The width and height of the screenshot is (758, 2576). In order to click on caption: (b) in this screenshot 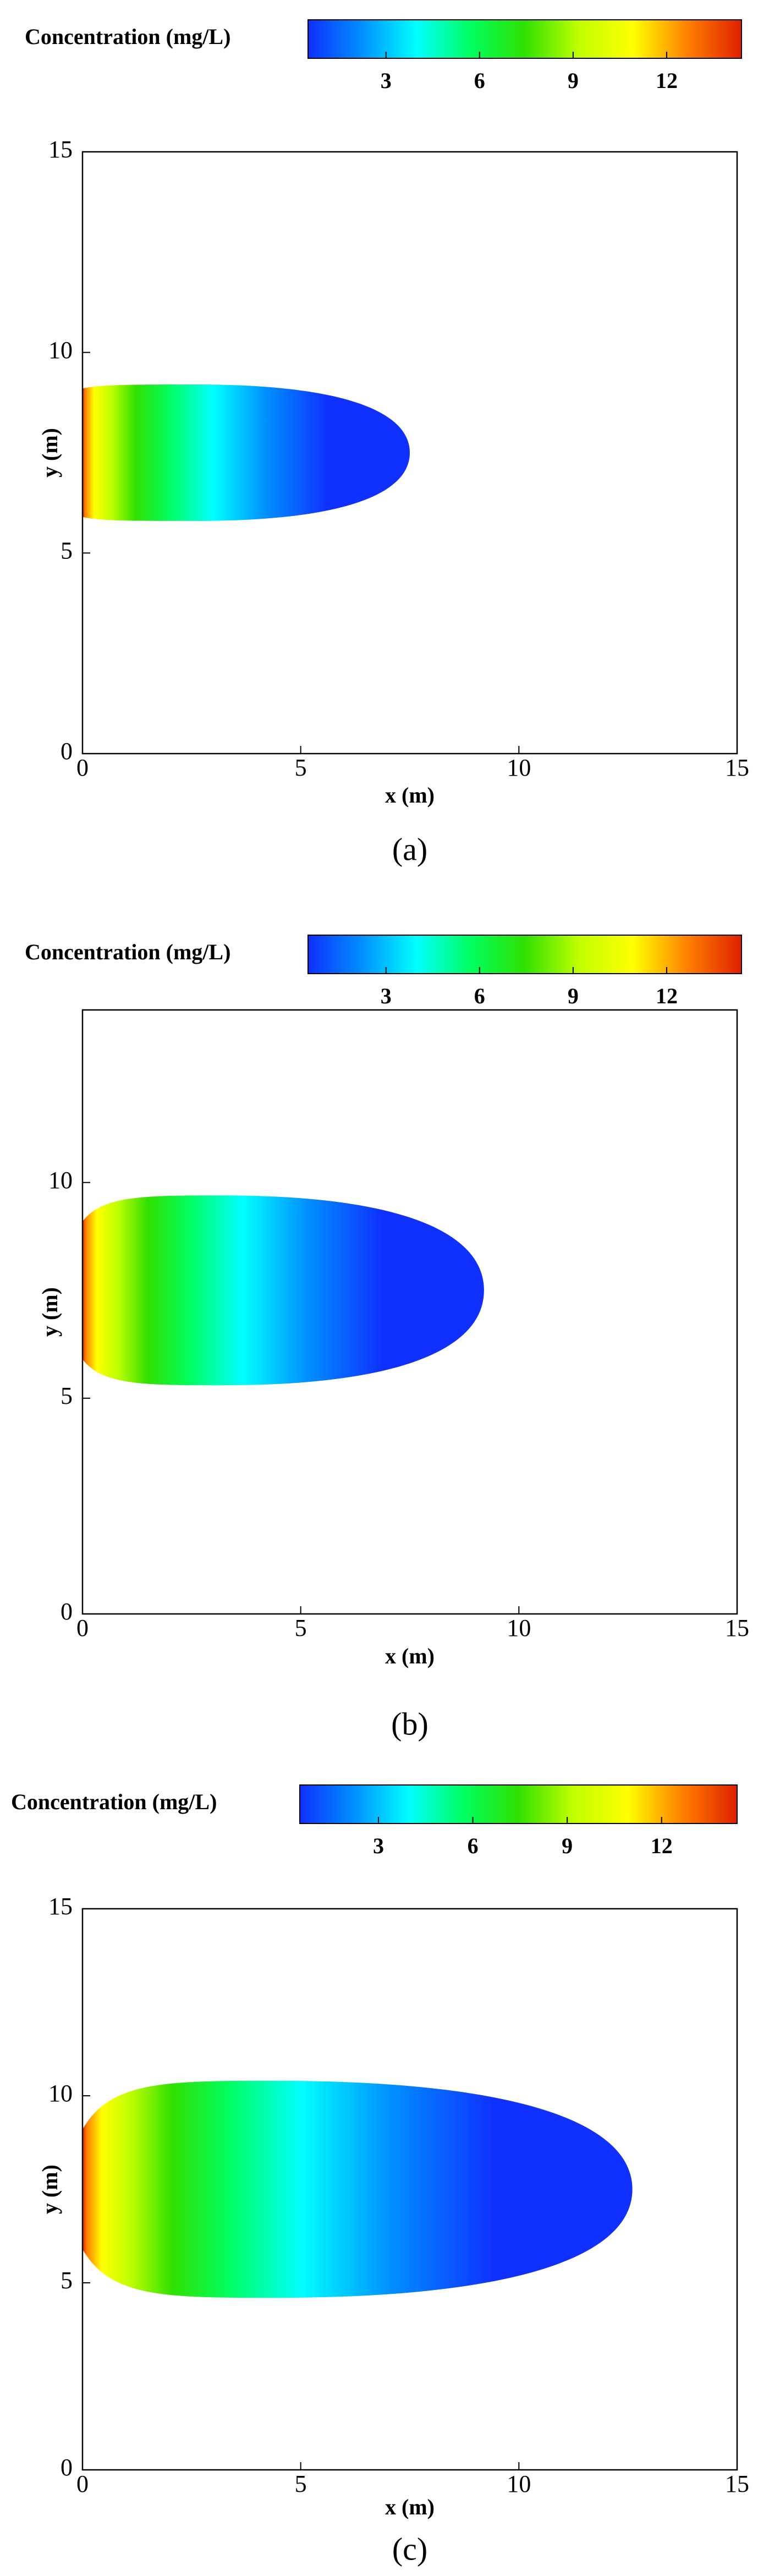, I will do `click(410, 1724)`.